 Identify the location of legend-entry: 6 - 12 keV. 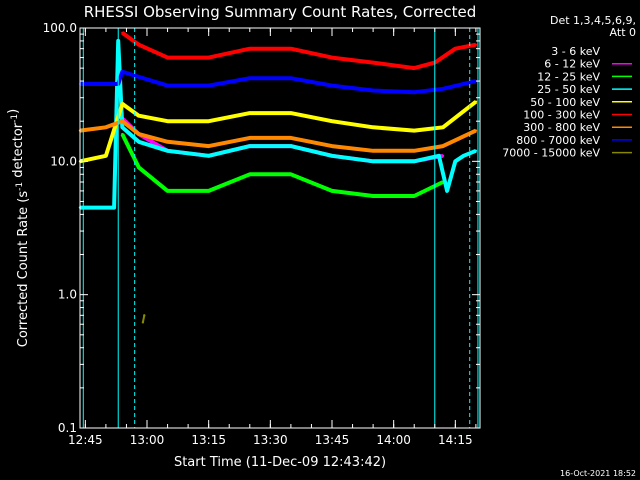
(588, 64).